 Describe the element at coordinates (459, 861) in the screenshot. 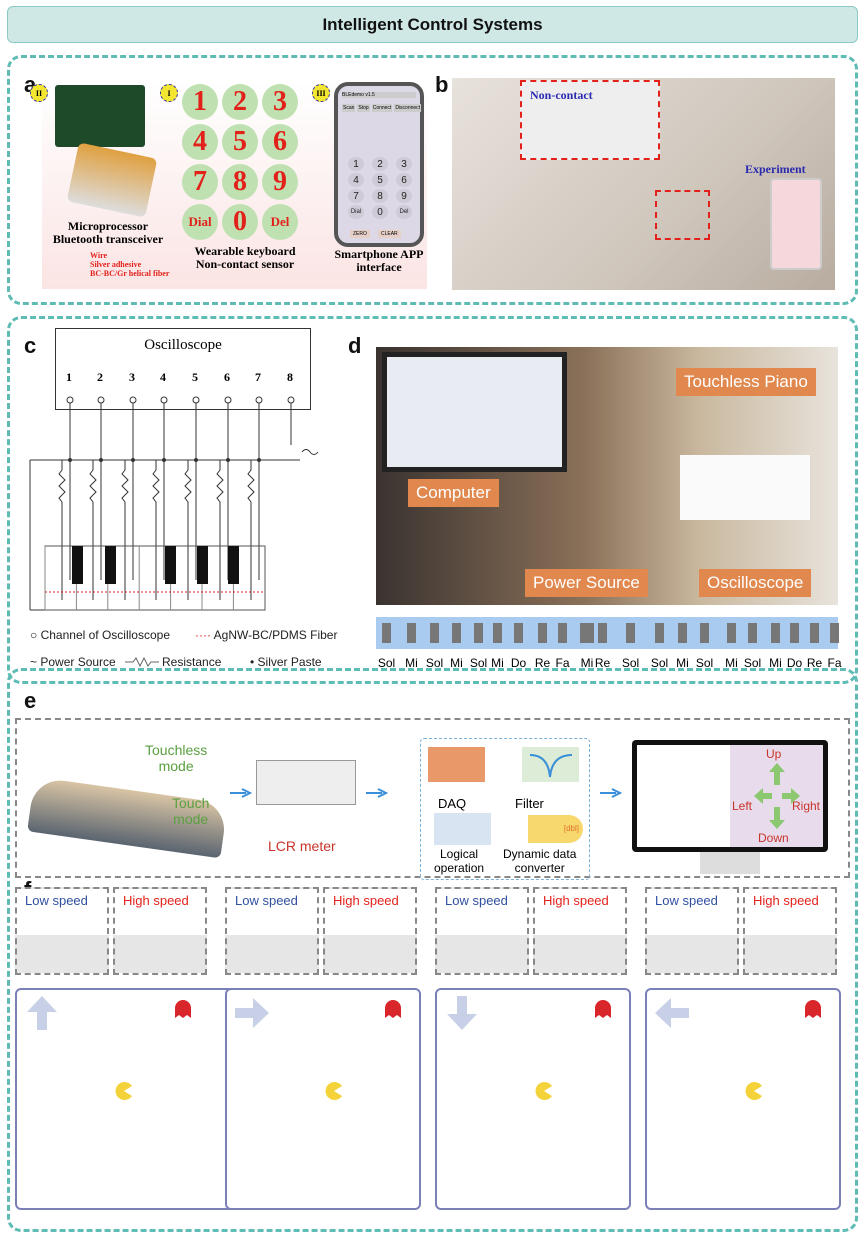

I see `logical-label: Logical operation` at that location.